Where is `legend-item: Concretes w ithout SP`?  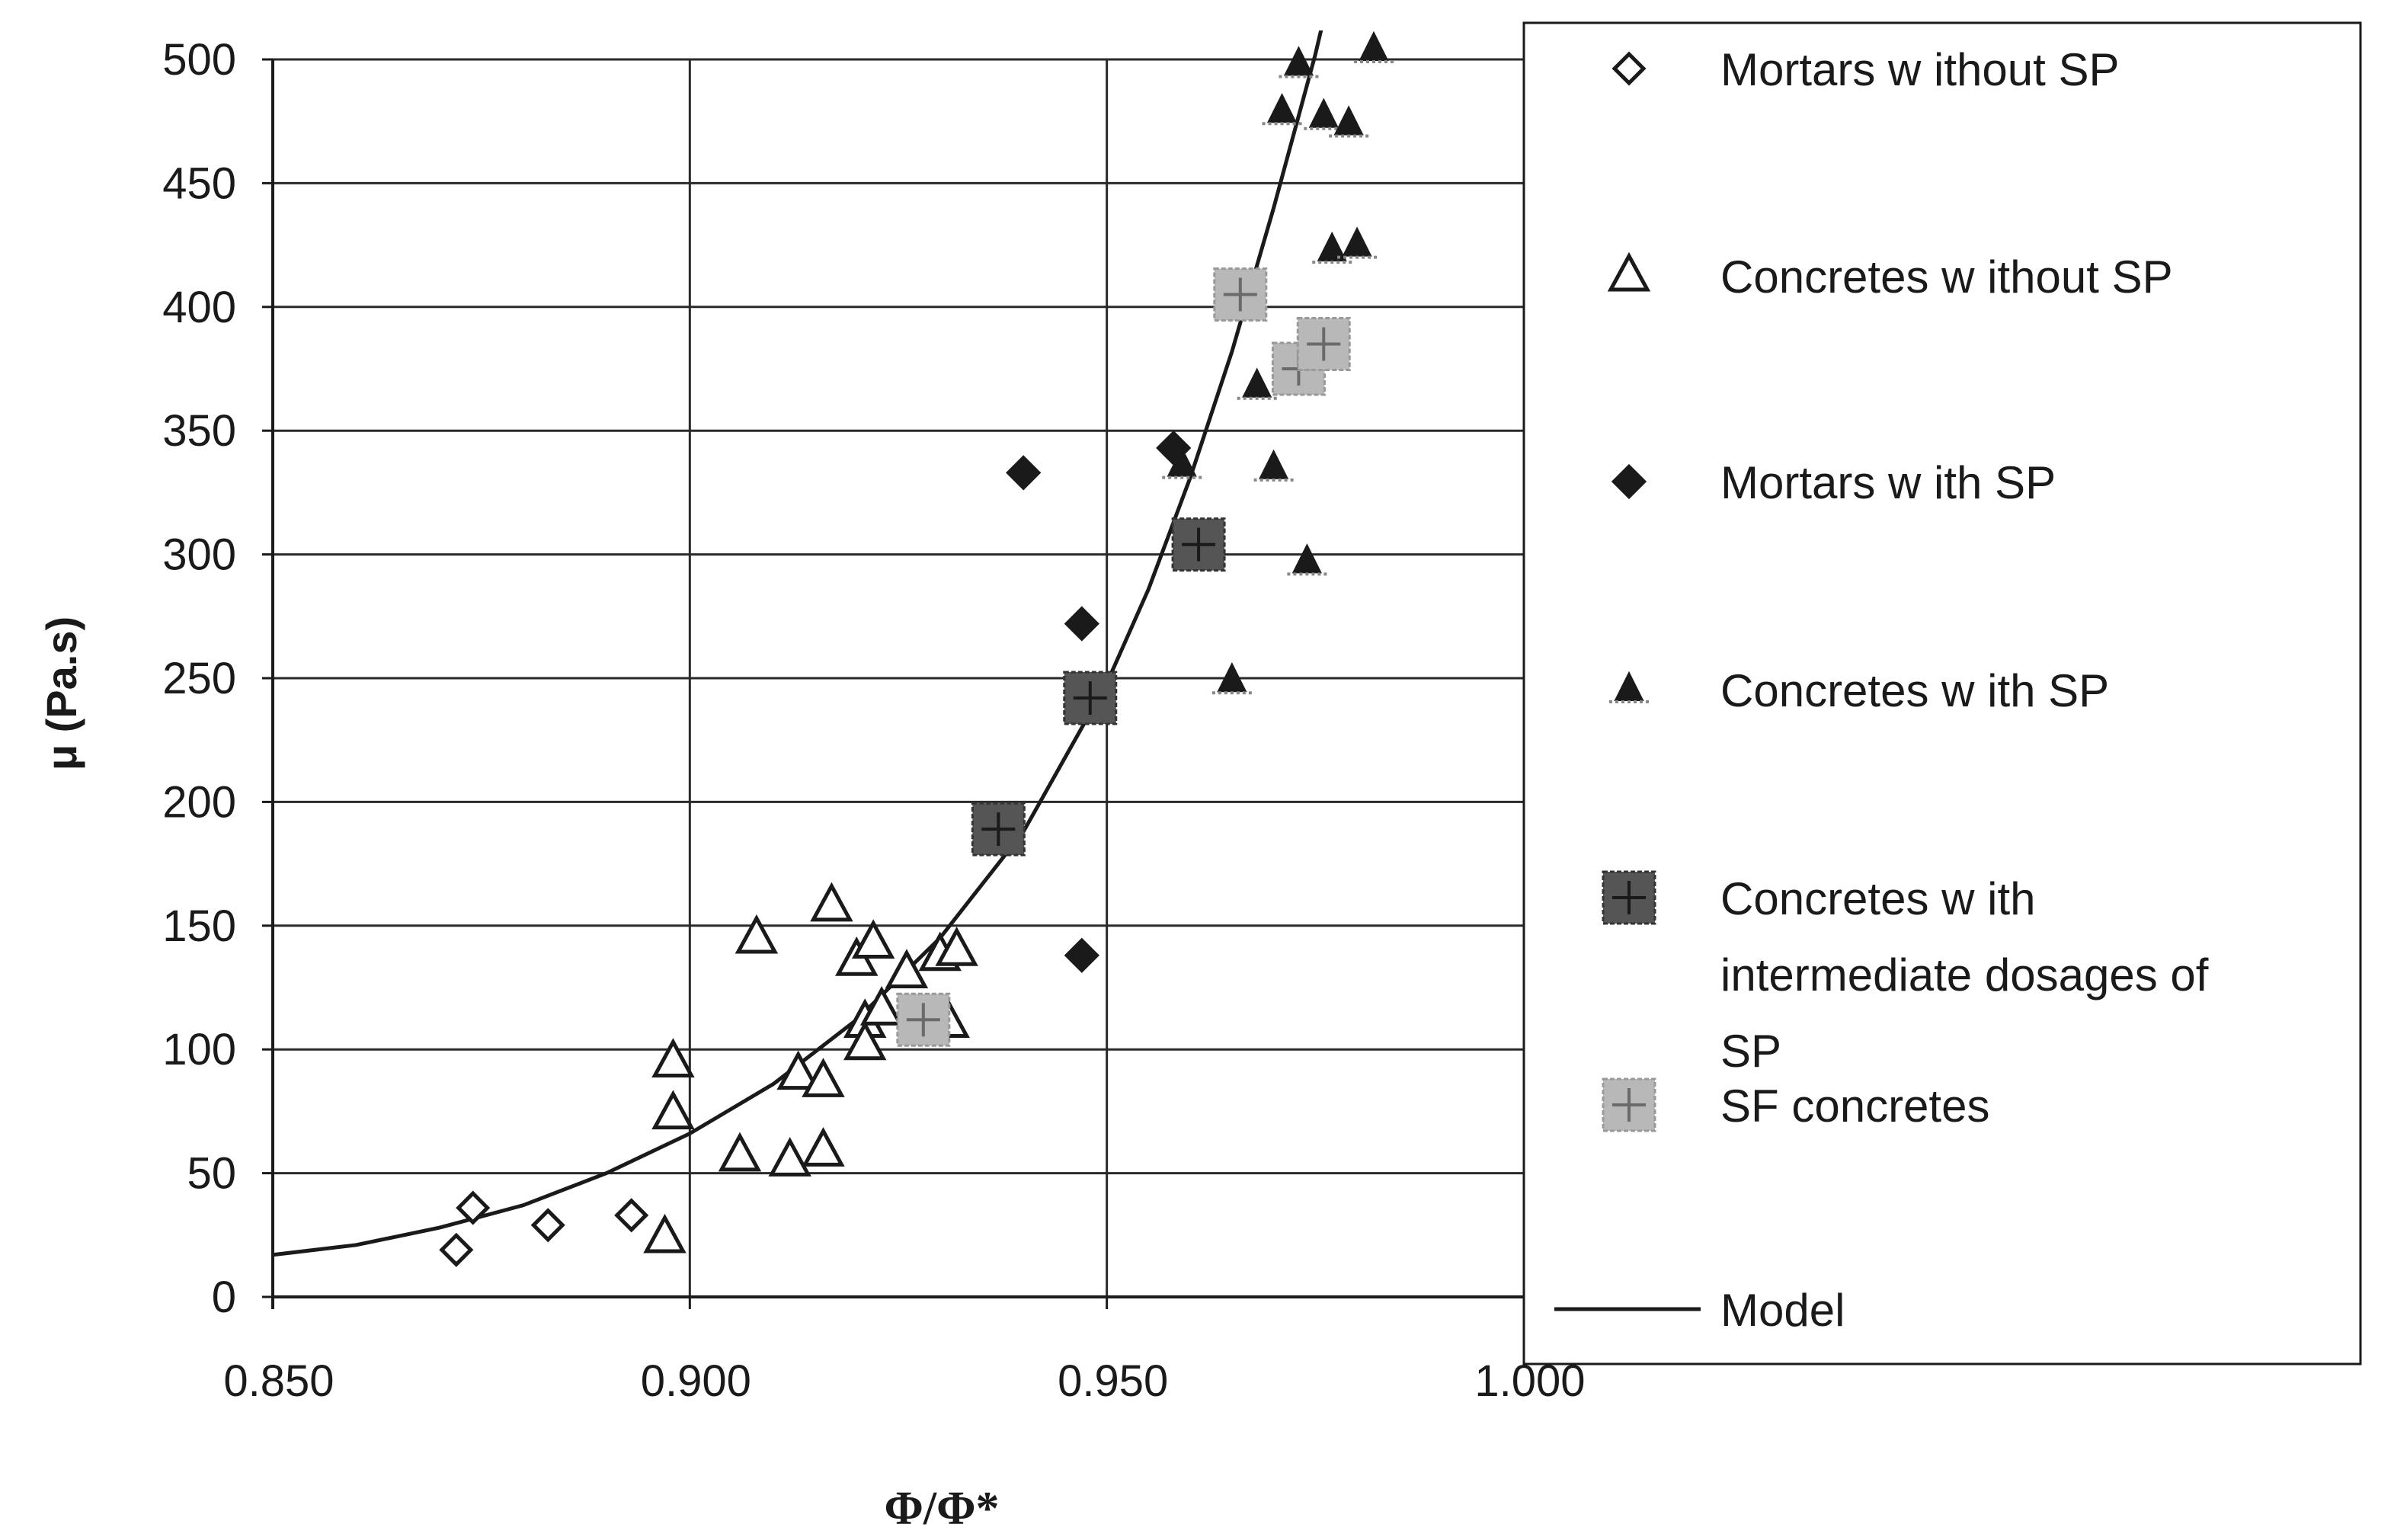 legend-item: Concretes w ithout SP is located at coordinates (1890, 277).